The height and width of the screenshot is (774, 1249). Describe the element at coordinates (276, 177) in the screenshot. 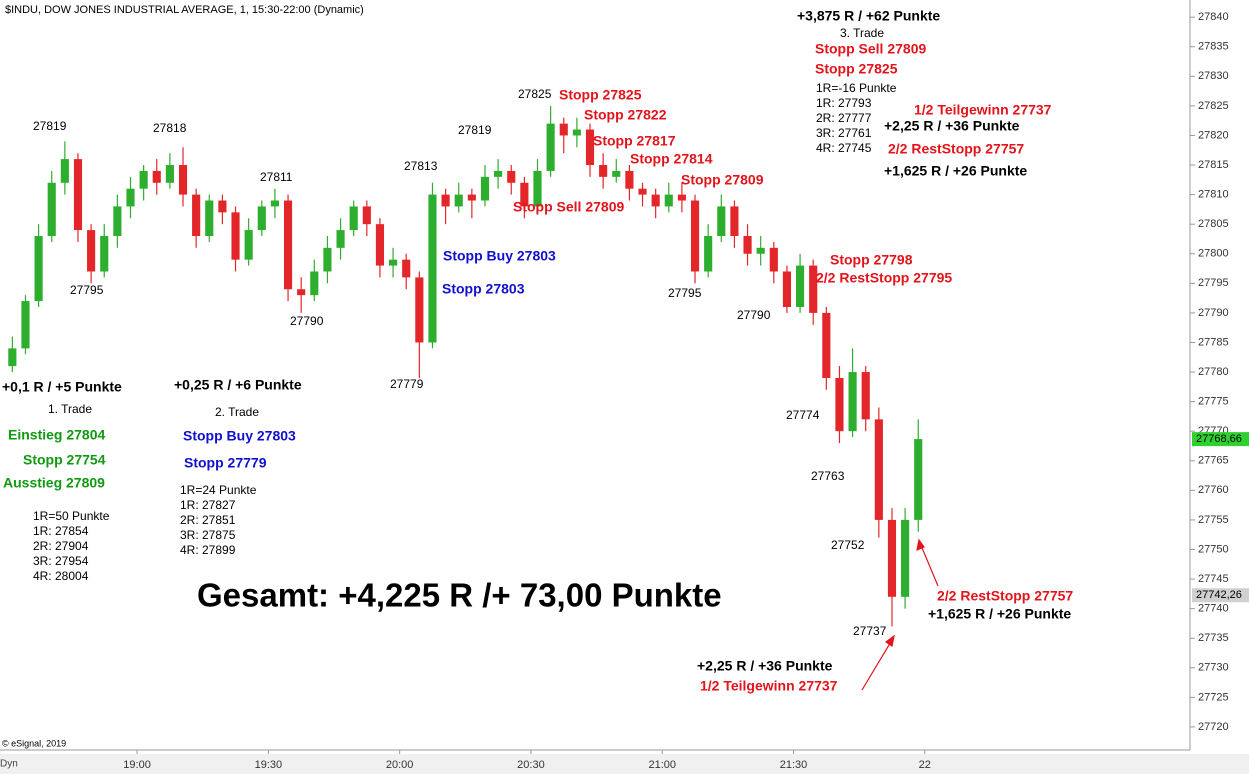

I see `annotation: 27811` at that location.